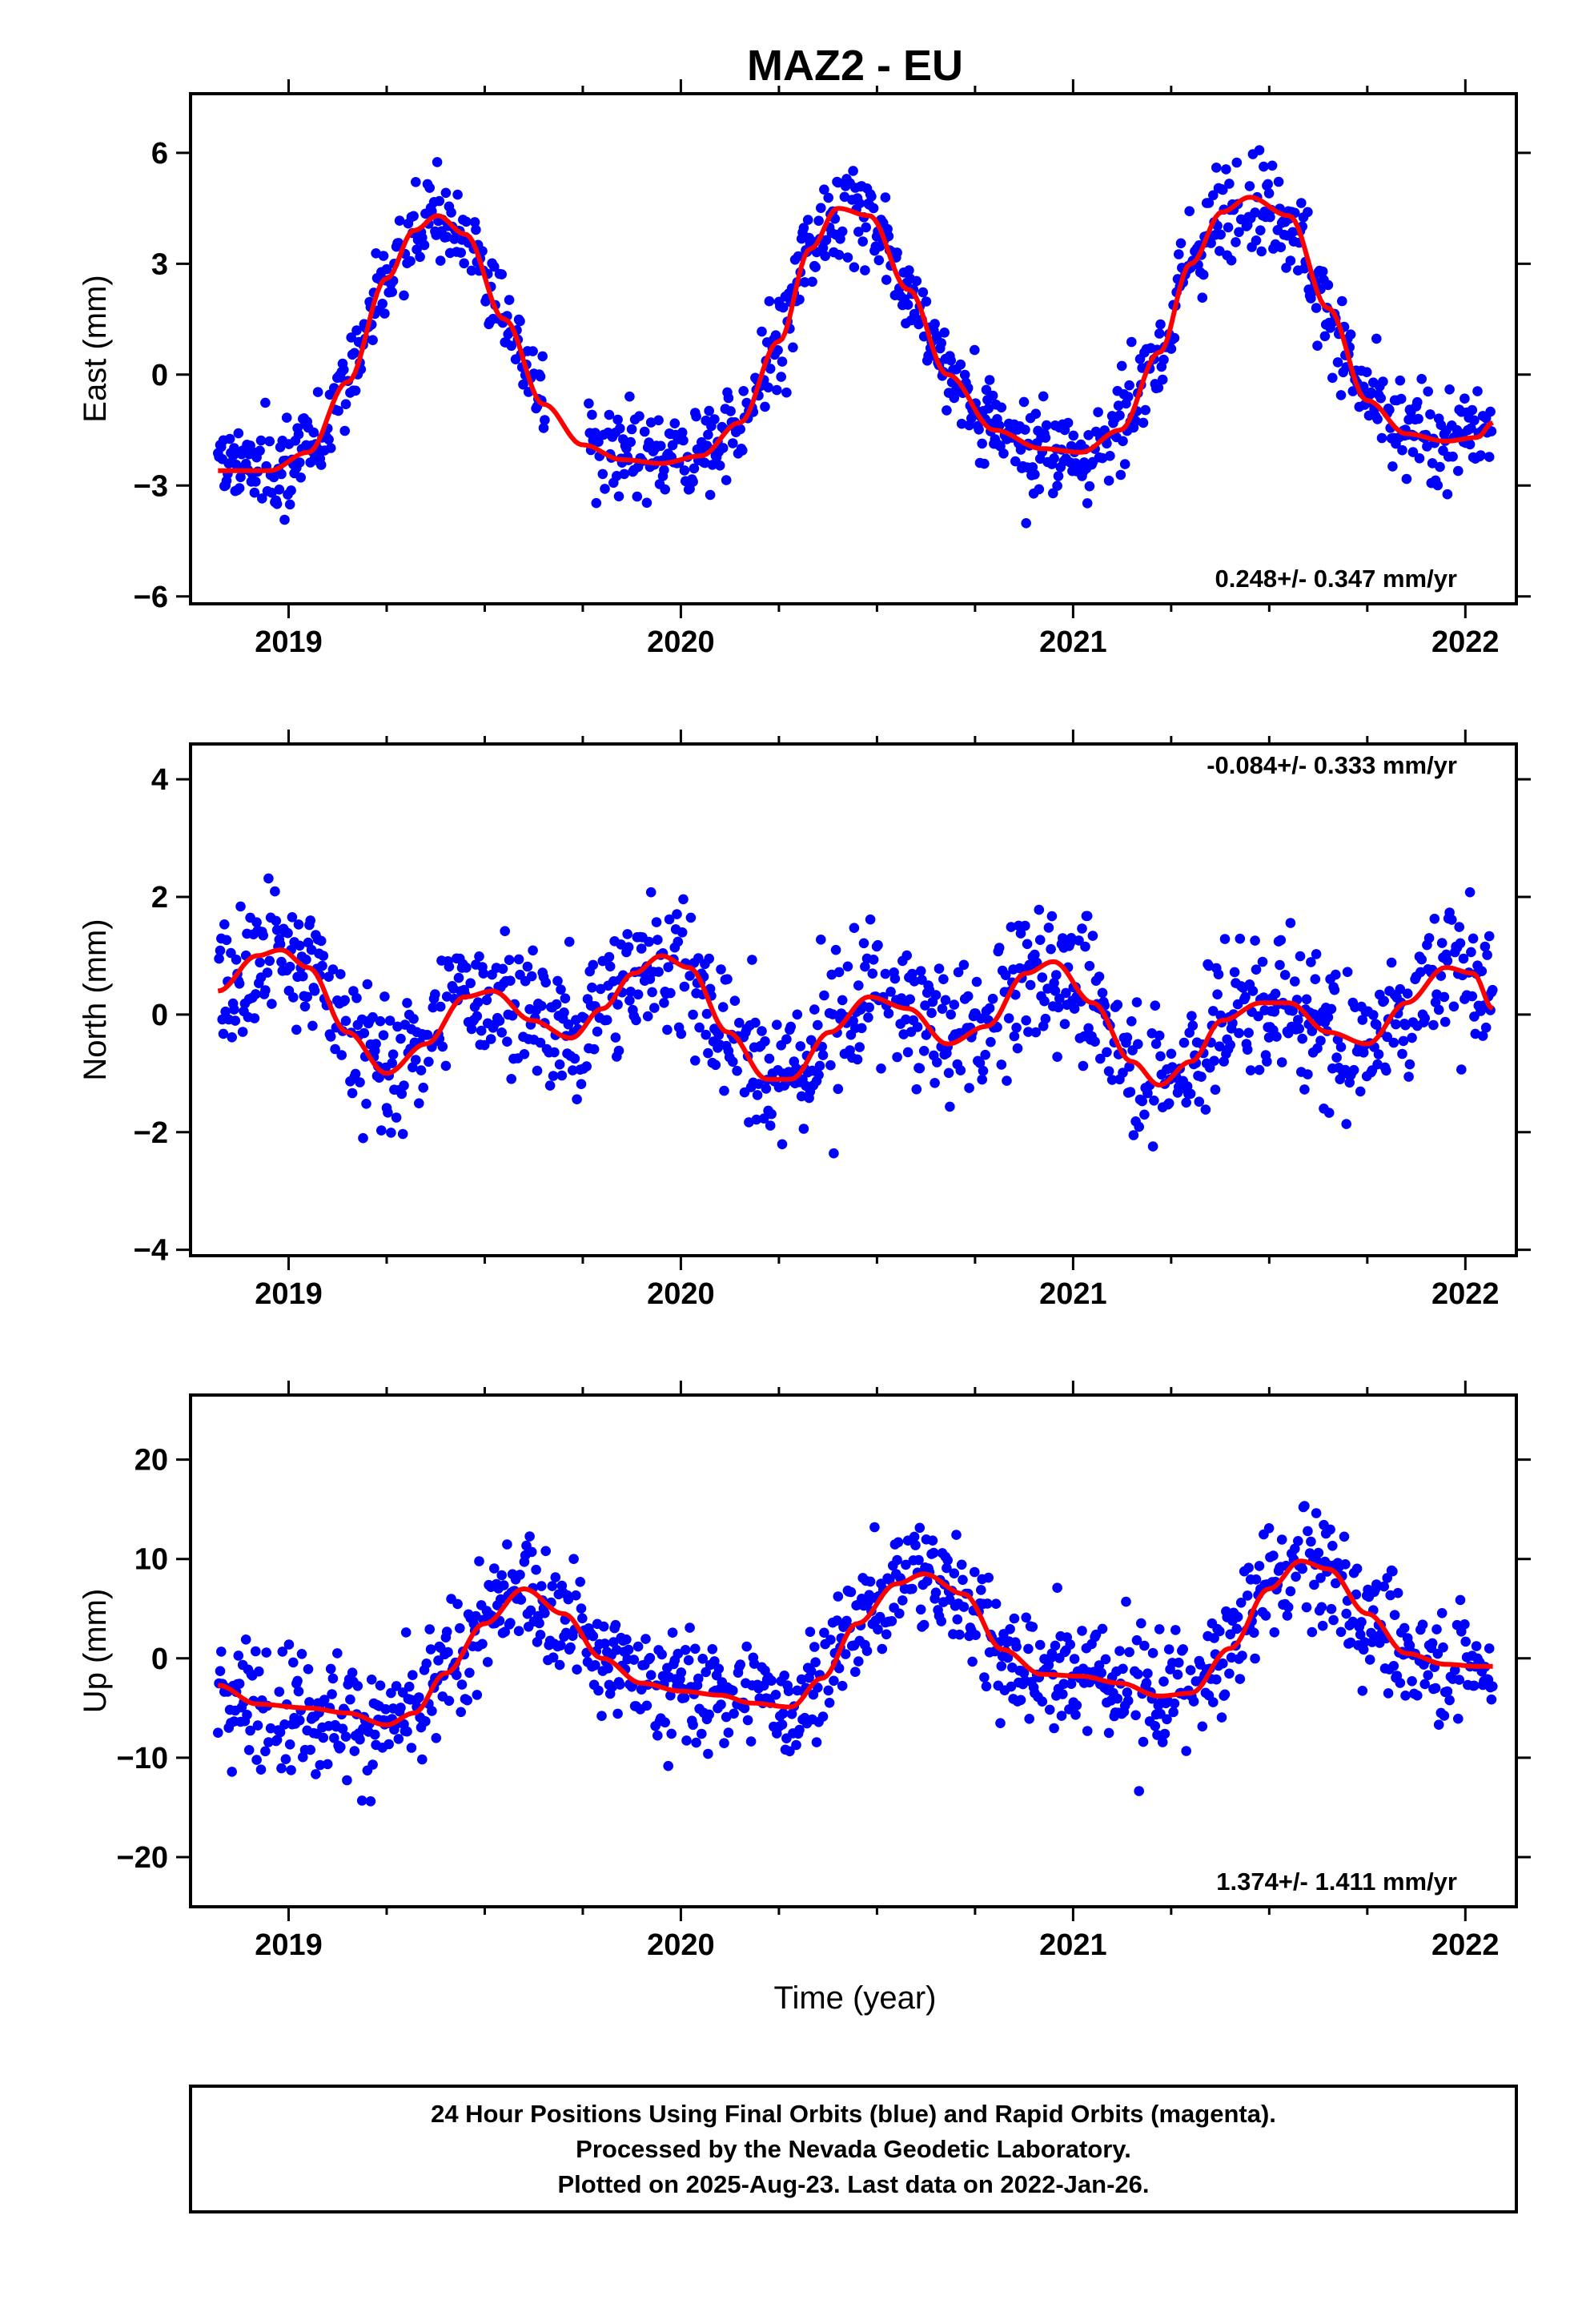  I want to click on north-y-tick-label: 0, so click(159, 1015).